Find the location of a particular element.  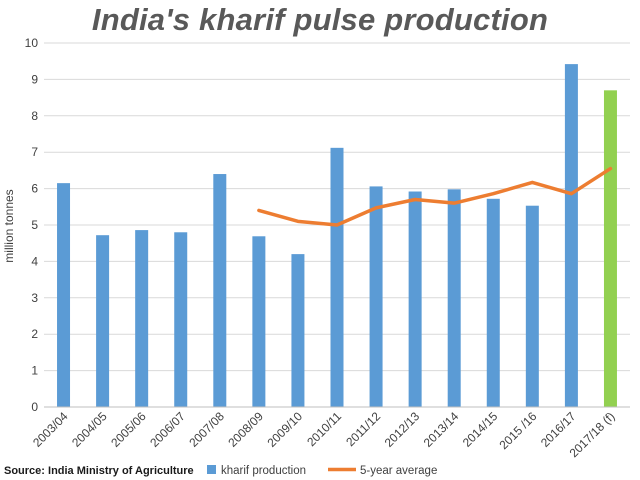

legend-swatch-bar is located at coordinates (211, 469).